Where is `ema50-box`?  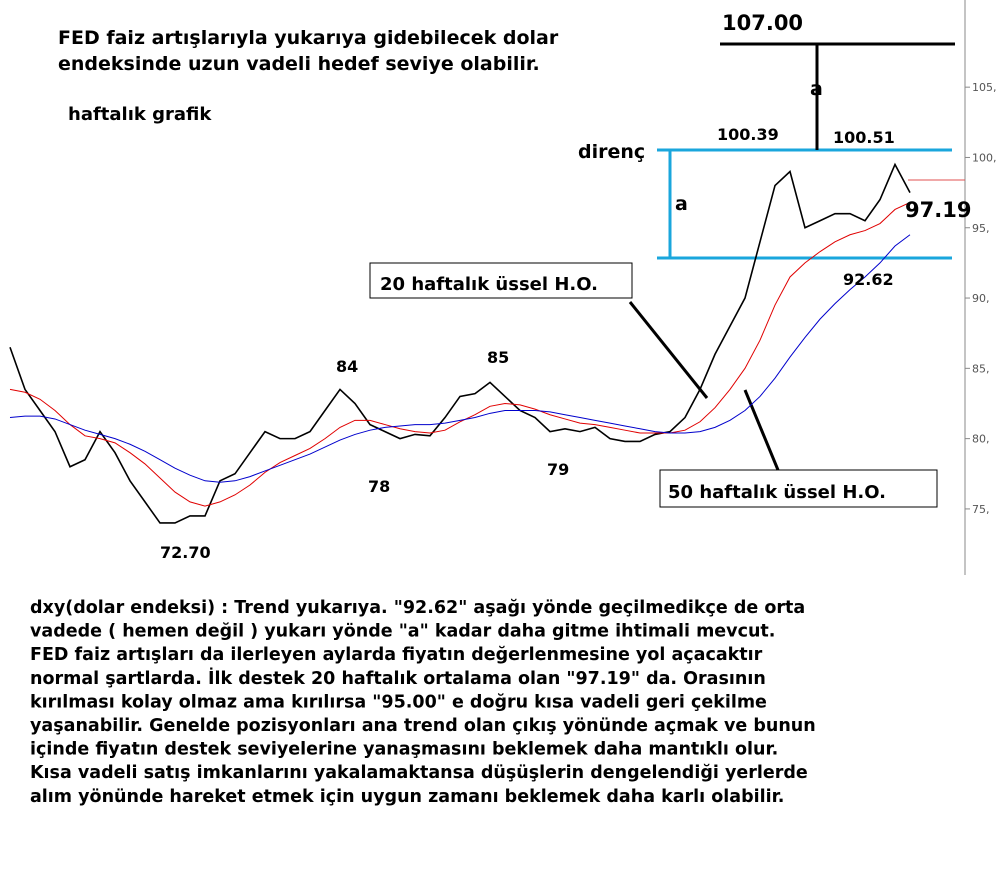
ema50-box is located at coordinates (798, 488).